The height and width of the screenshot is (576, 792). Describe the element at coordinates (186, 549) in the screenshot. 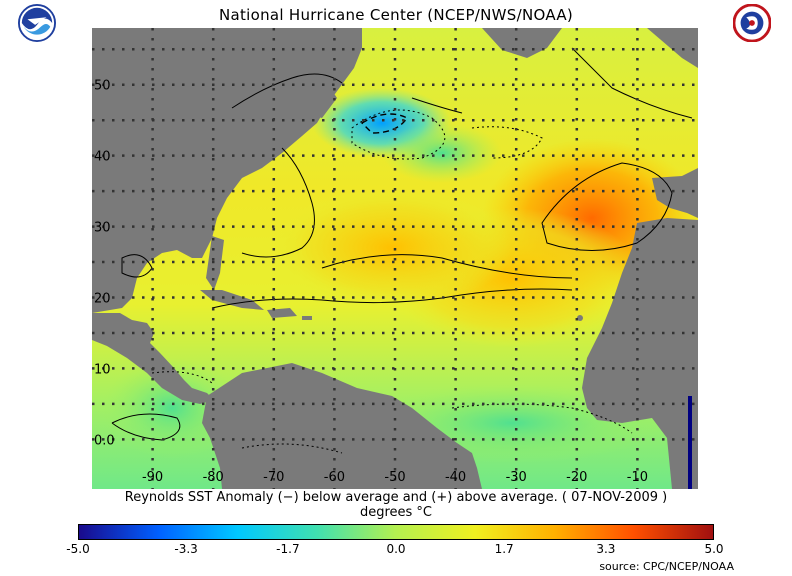

I see `colorbar-tick-label: -3.3` at that location.